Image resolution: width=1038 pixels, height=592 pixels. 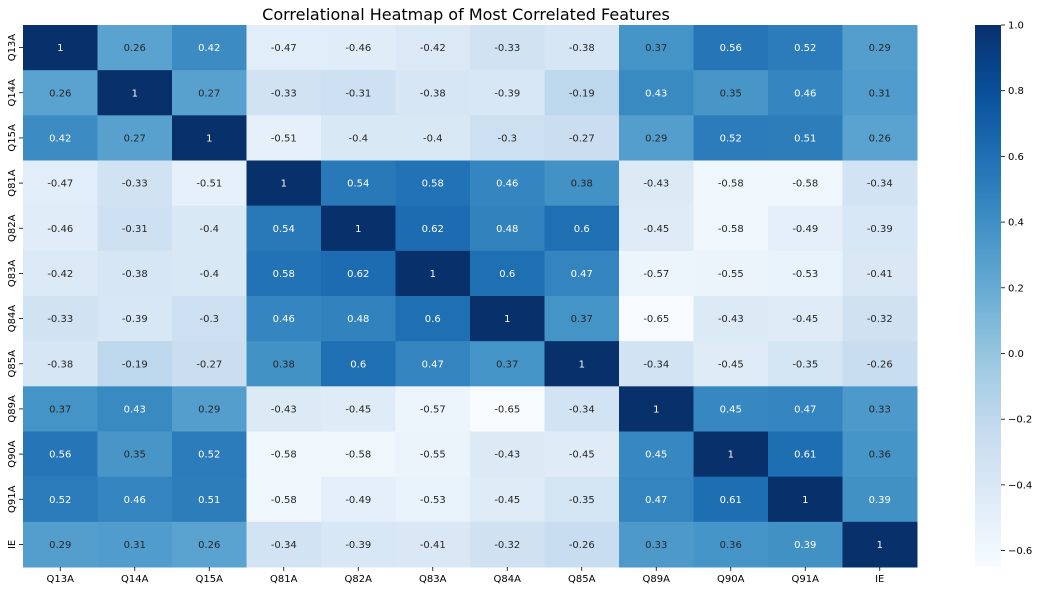 I want to click on cell-value-label: 0.61, so click(x=731, y=500).